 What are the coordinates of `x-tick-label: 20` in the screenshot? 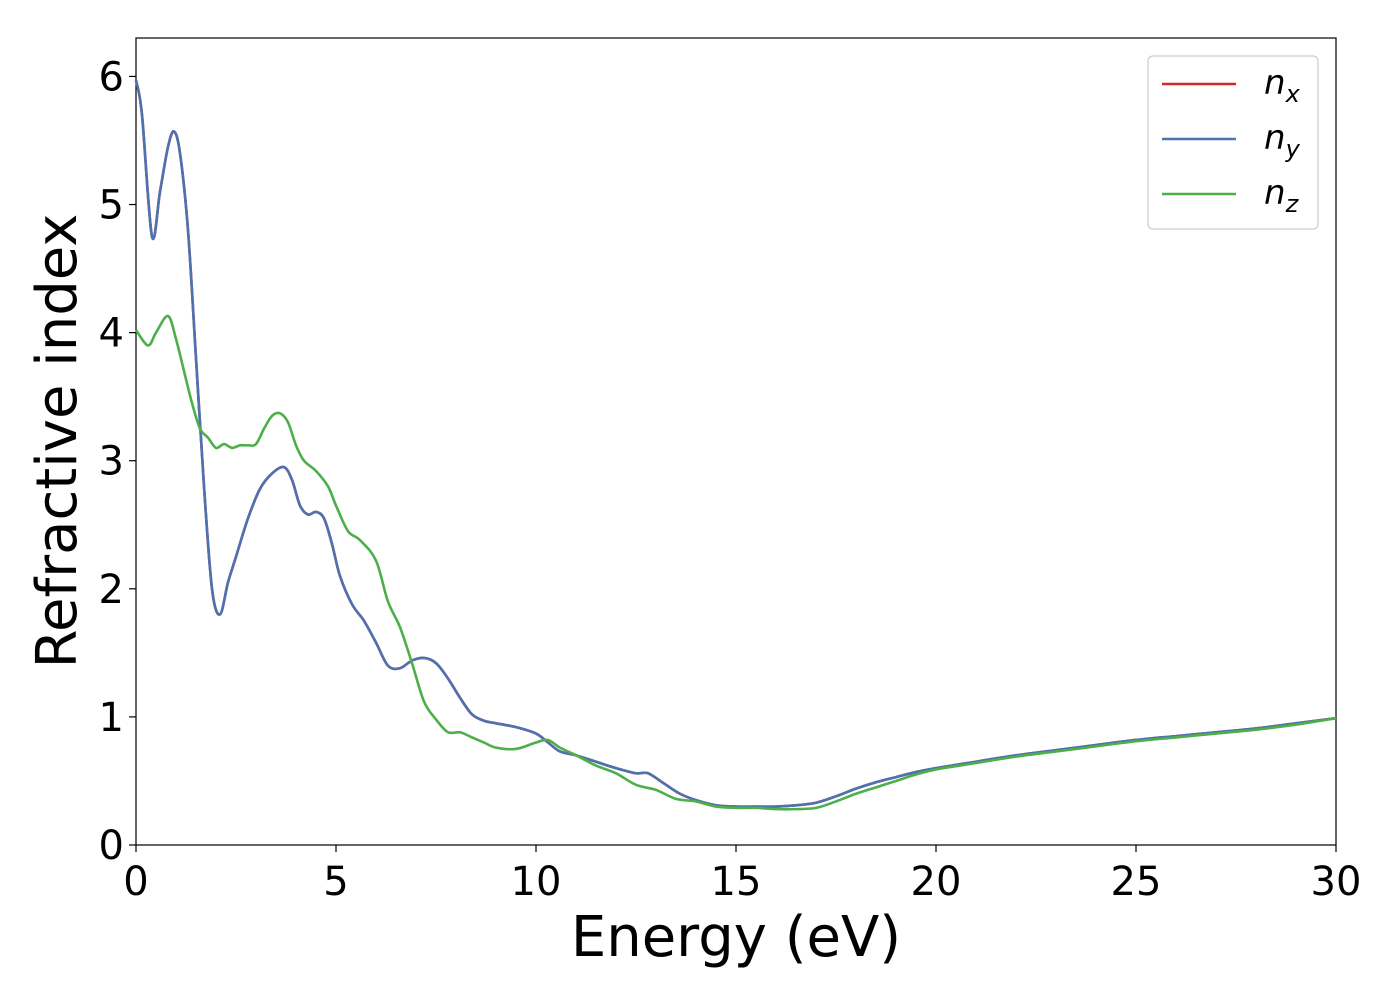 It's located at (936, 882).